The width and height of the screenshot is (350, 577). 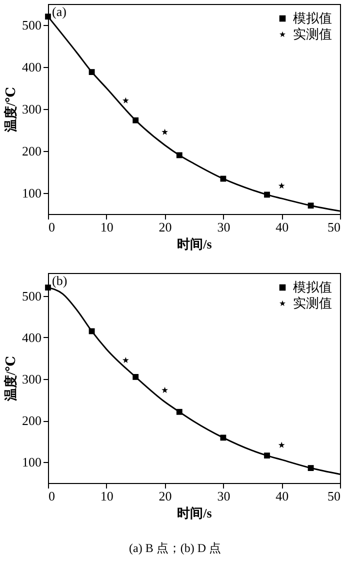 What do you see at coordinates (175, 548) in the screenshot?
I see `text: (a) B 点；(b) D 点` at bounding box center [175, 548].